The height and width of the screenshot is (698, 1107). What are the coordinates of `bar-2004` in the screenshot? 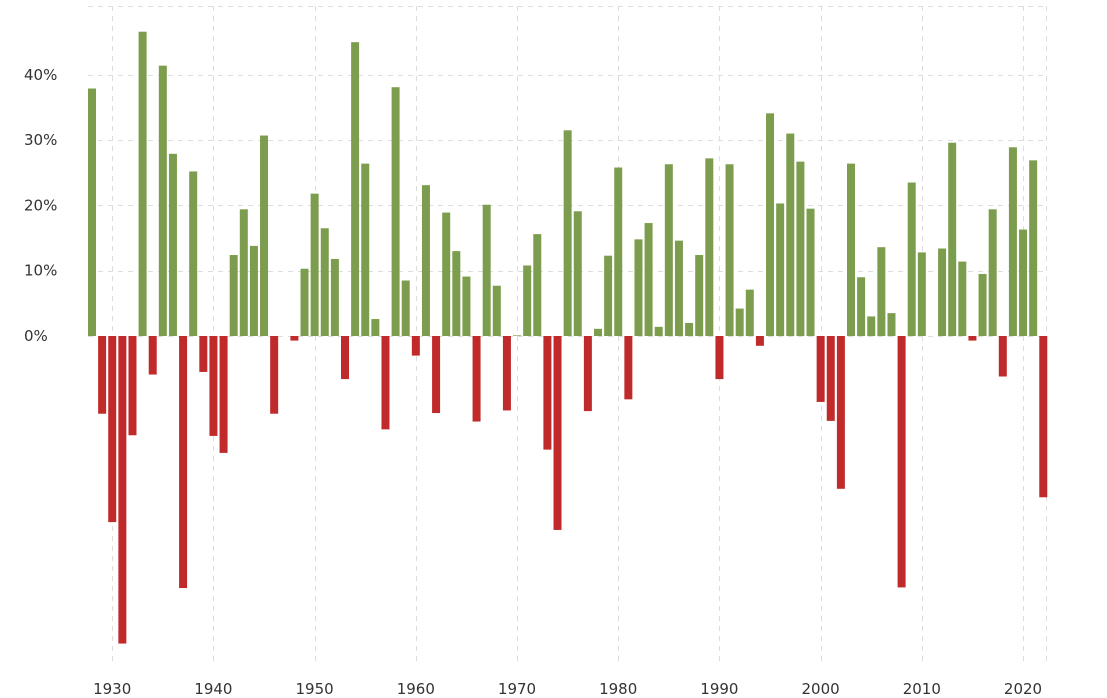 It's located at (861, 306).